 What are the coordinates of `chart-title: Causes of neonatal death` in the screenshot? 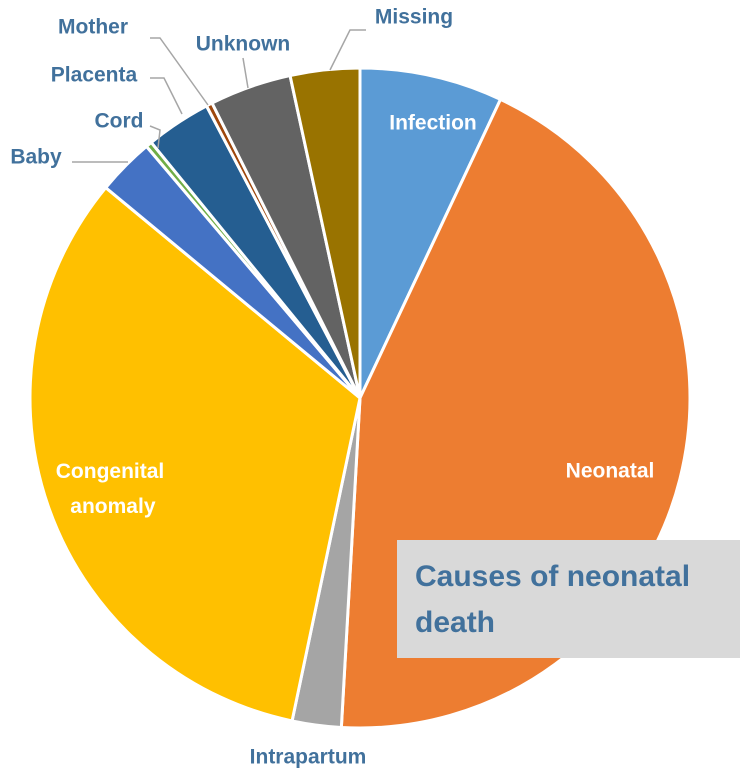 It's located at (568, 599).